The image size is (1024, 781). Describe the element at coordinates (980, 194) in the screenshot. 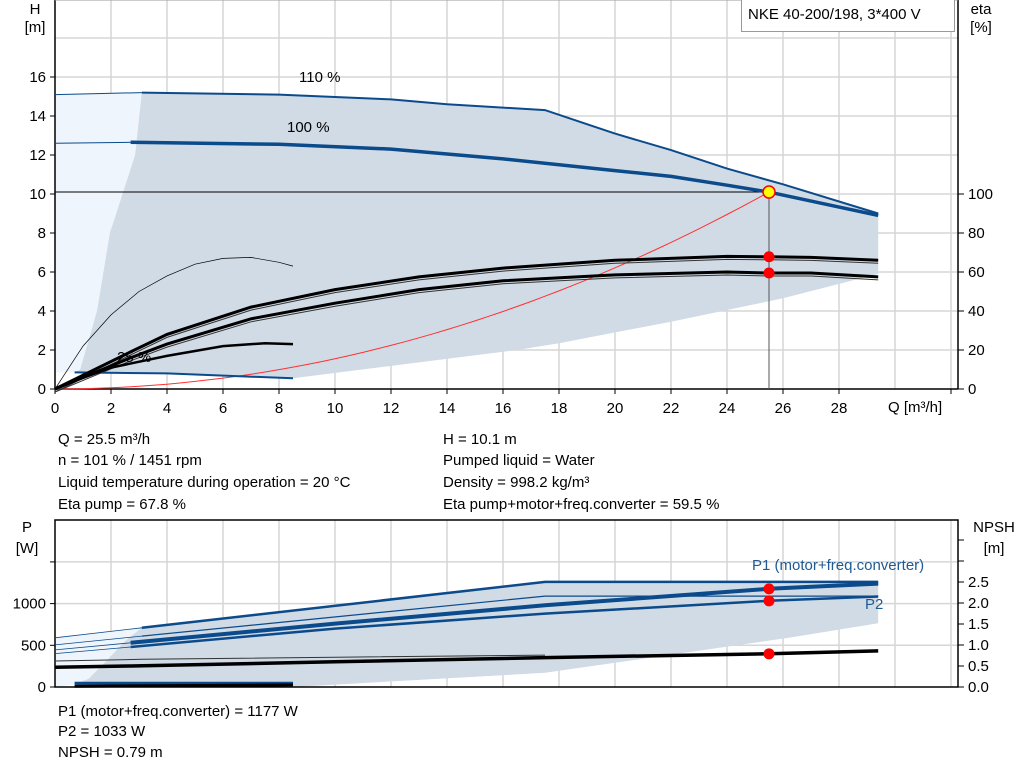

I see `y2-tick-label: 100` at that location.